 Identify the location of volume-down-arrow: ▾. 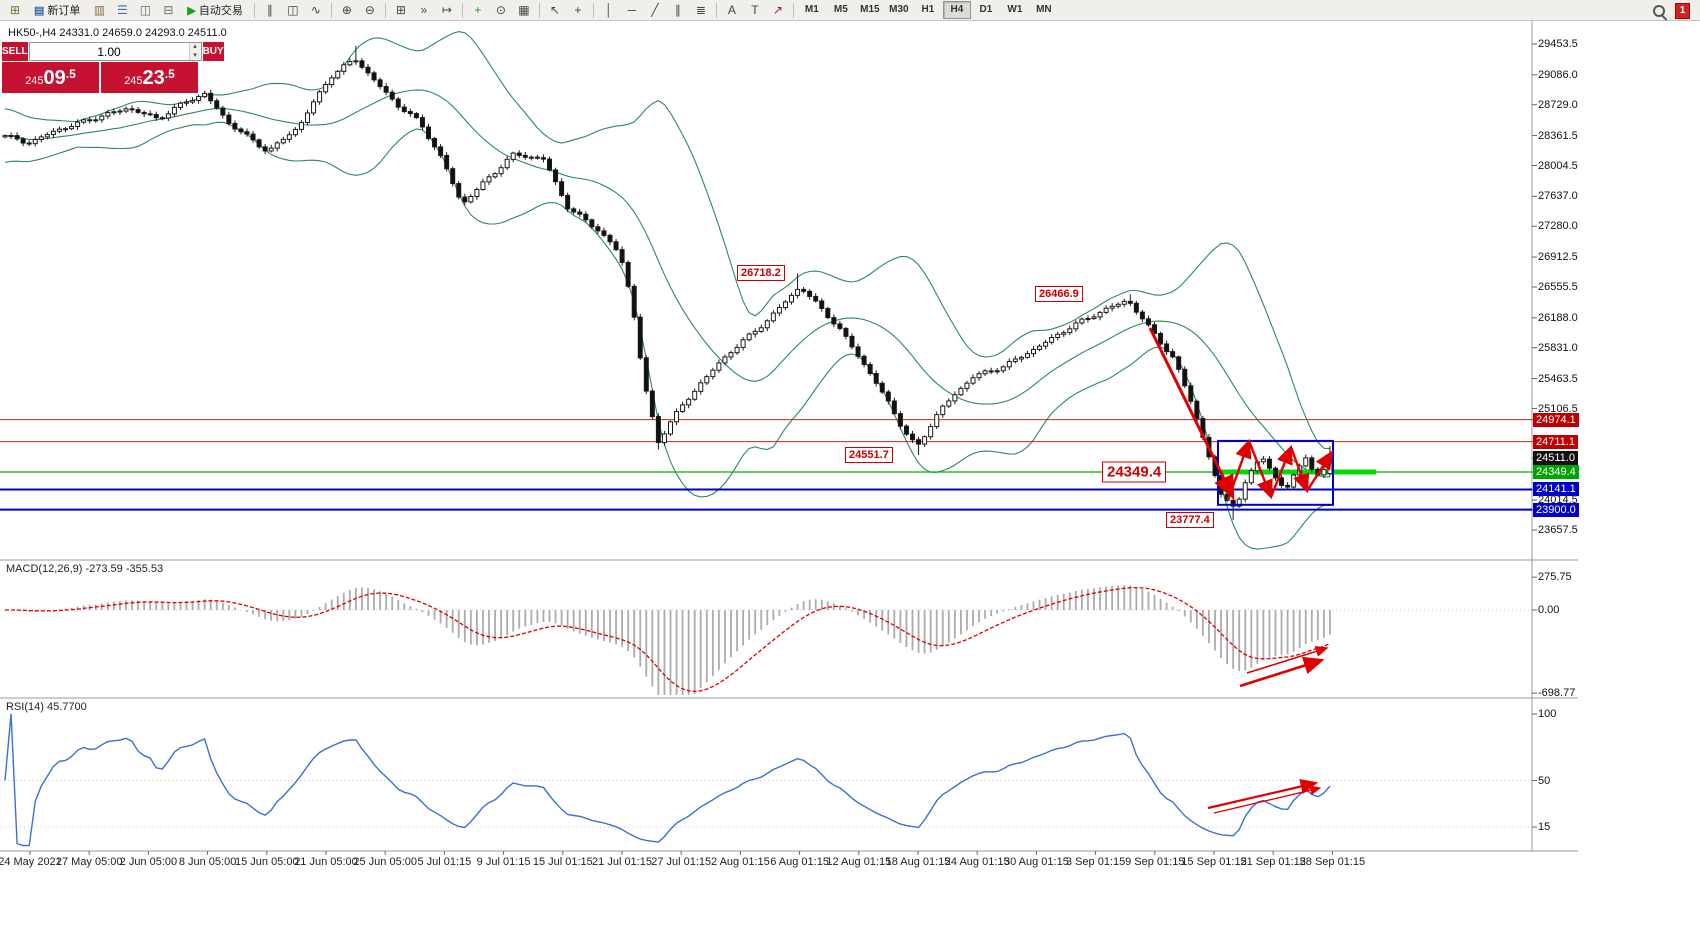
(195, 55).